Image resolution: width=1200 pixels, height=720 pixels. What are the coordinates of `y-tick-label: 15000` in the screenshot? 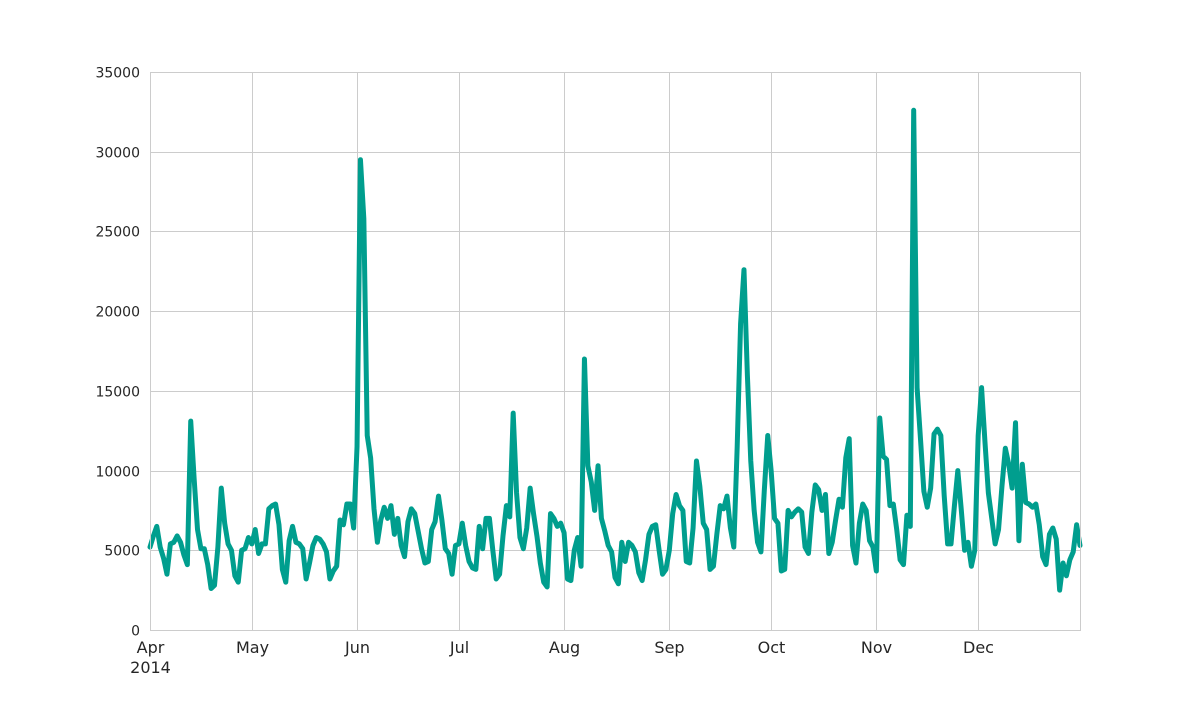 It's located at (117, 393).